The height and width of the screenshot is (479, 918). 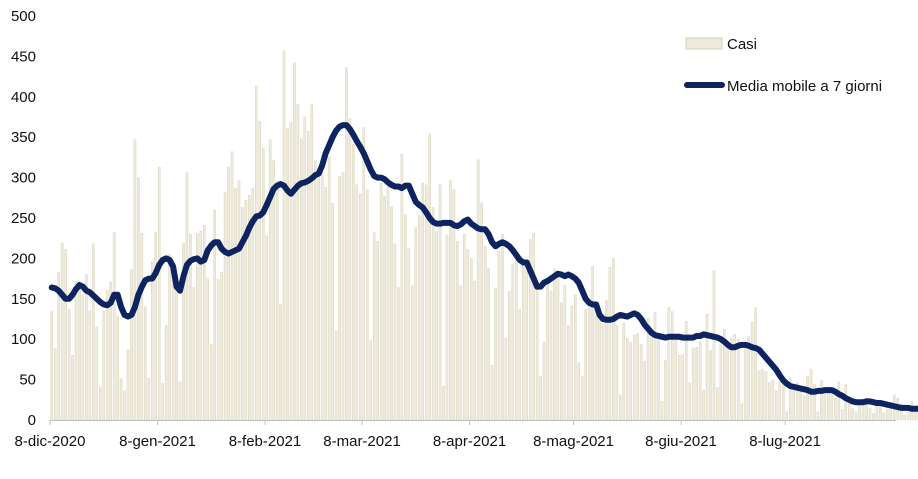 I want to click on y-tick-label: 500, so click(x=23, y=16).